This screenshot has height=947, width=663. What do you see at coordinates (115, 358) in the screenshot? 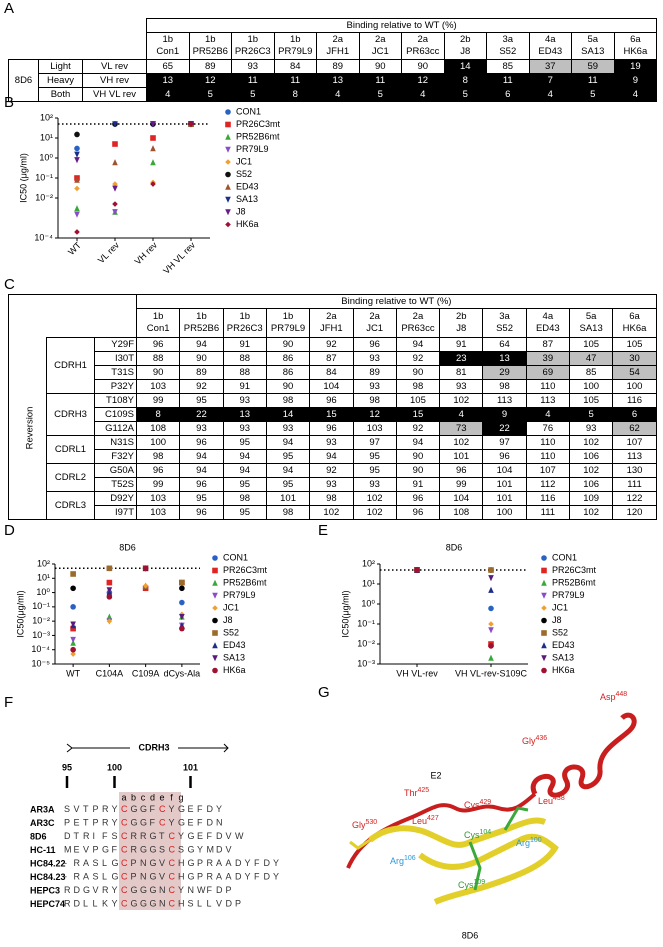
I see `mutation: I30T` at bounding box center [115, 358].